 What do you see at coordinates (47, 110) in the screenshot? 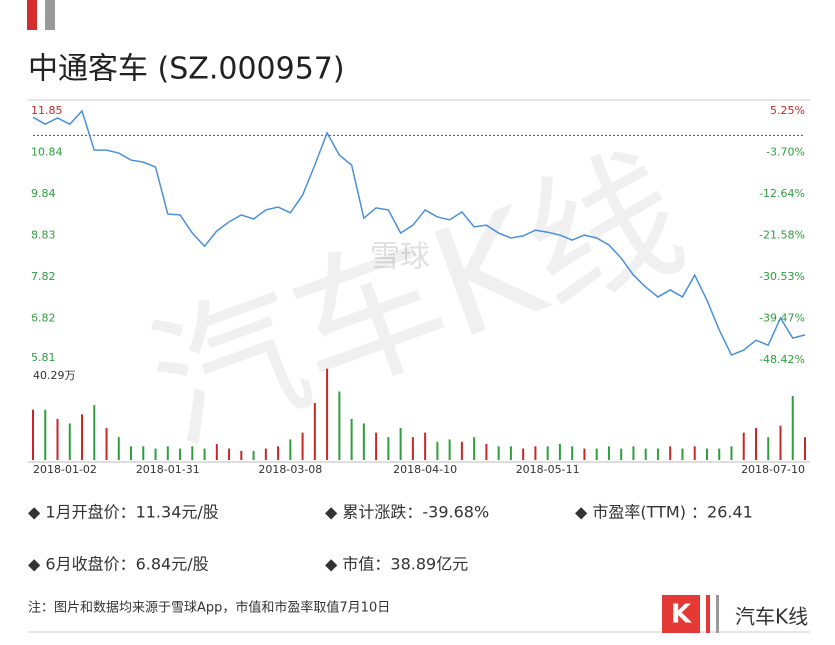
I see `y-tick-label: 11.85` at bounding box center [47, 110].